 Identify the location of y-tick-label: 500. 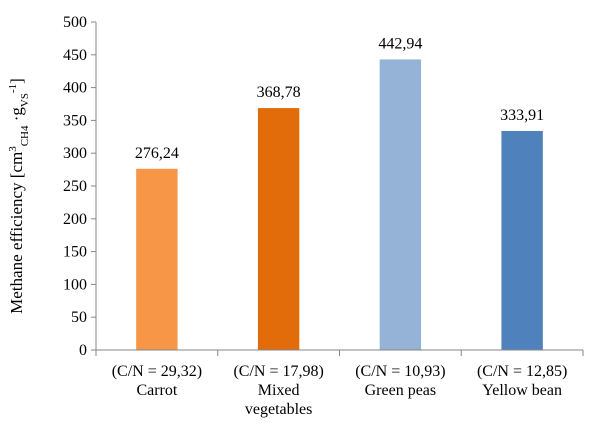
(75, 22).